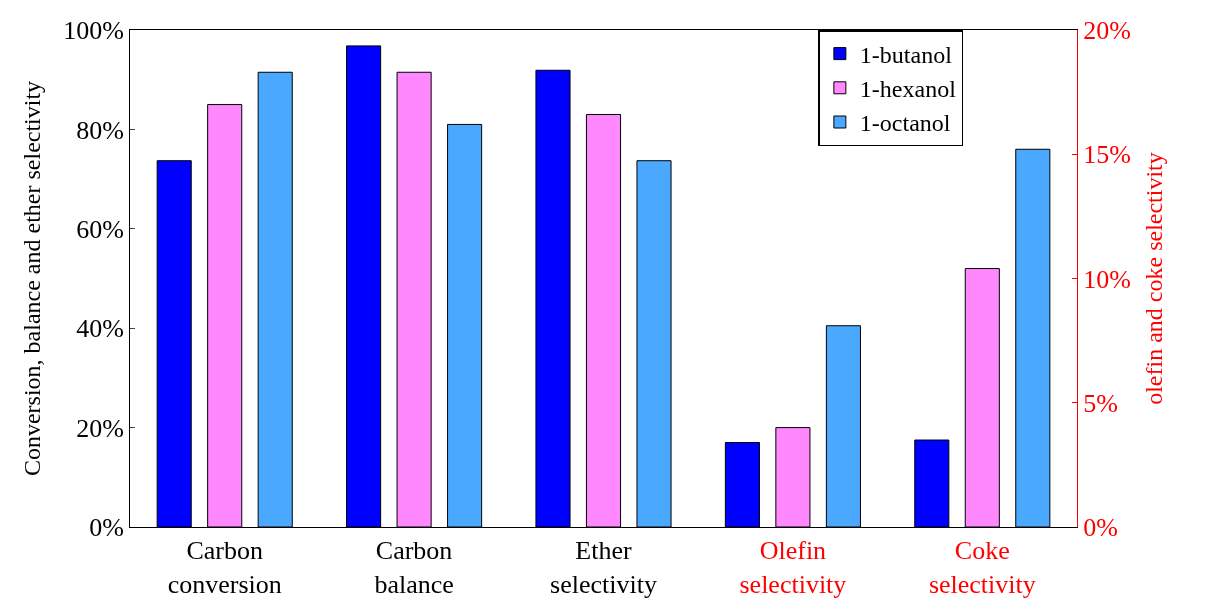 The height and width of the screenshot is (611, 1217). What do you see at coordinates (793, 567) in the screenshot?
I see `x-tick-label: Olefin selectivity` at bounding box center [793, 567].